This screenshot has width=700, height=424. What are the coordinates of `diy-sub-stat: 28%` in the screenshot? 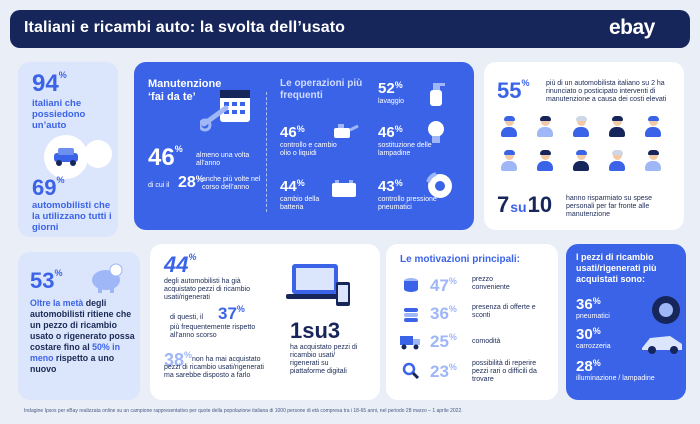 It's located at (191, 182).